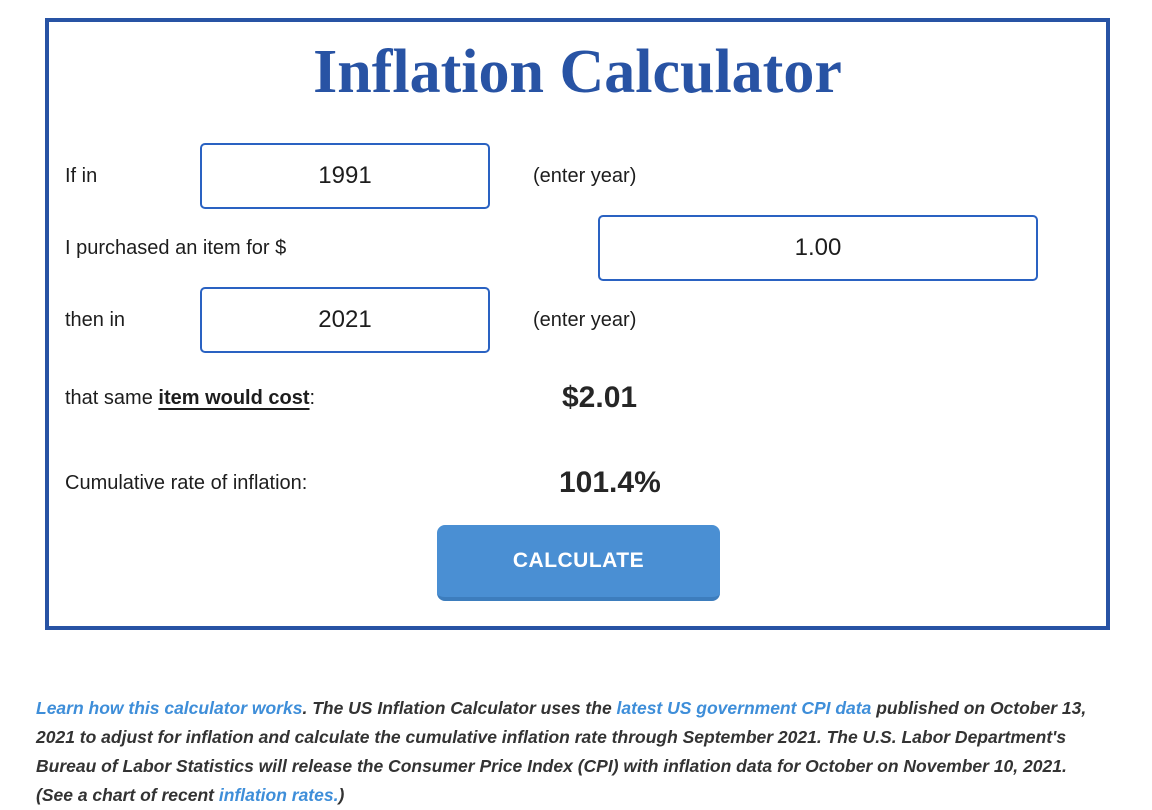  I want to click on result-cost-label: that same item would cost:, so click(190, 398).